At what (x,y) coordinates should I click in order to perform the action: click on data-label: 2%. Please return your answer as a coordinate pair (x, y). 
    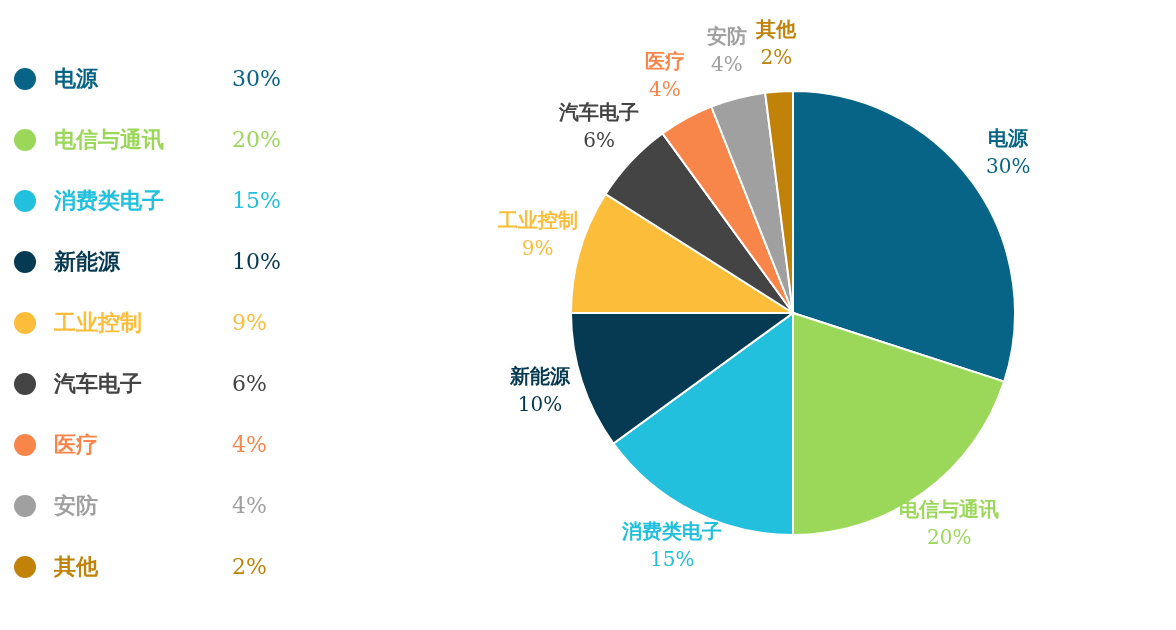
    Looking at the image, I should click on (776, 56).